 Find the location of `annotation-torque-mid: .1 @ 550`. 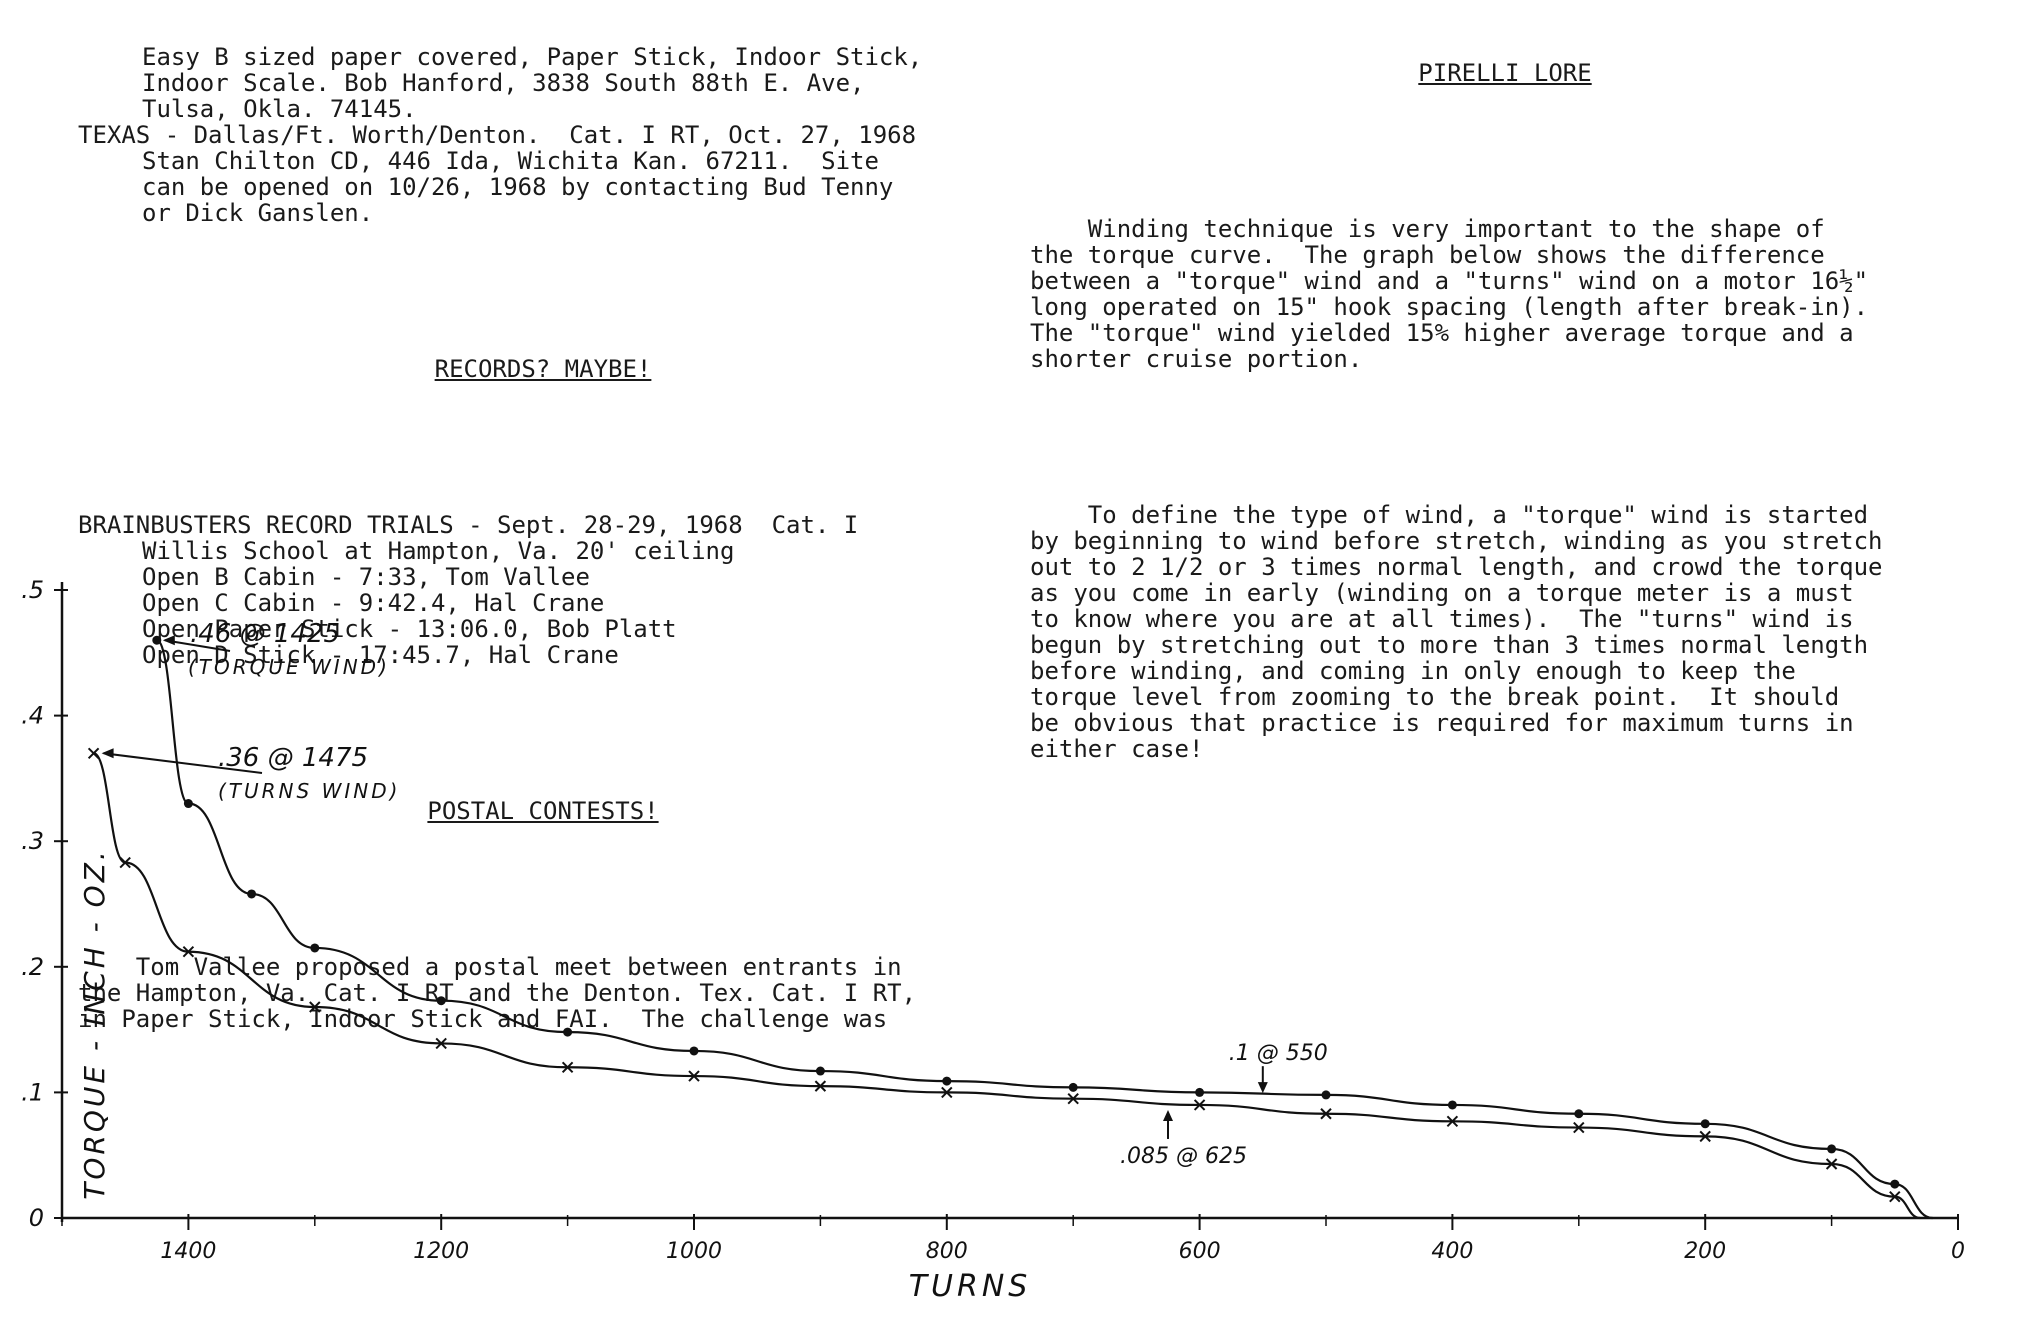

annotation-torque-mid: .1 @ 550 is located at coordinates (1278, 1053).